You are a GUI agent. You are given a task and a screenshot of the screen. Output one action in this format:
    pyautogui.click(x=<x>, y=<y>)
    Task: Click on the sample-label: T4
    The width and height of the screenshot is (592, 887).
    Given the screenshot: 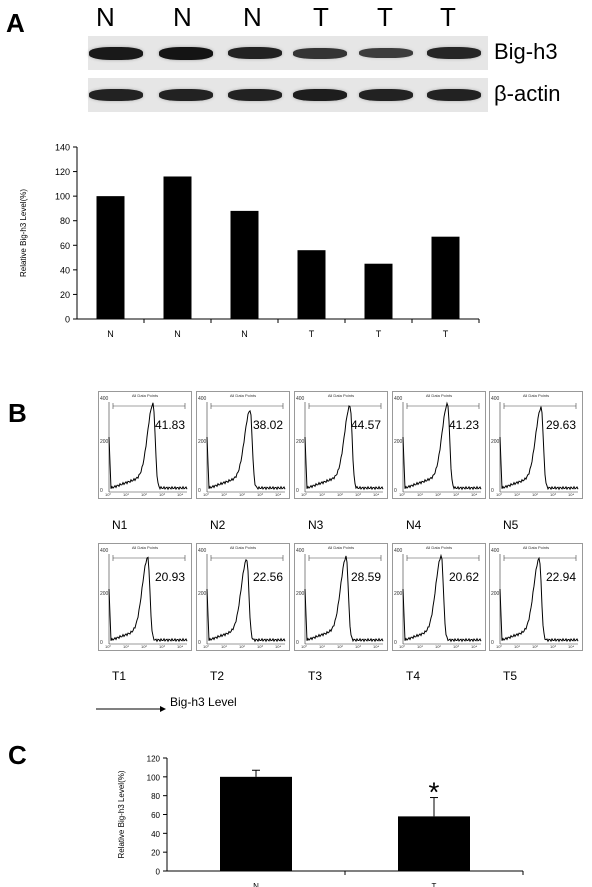 What is the action you would take?
    pyautogui.click(x=413, y=676)
    